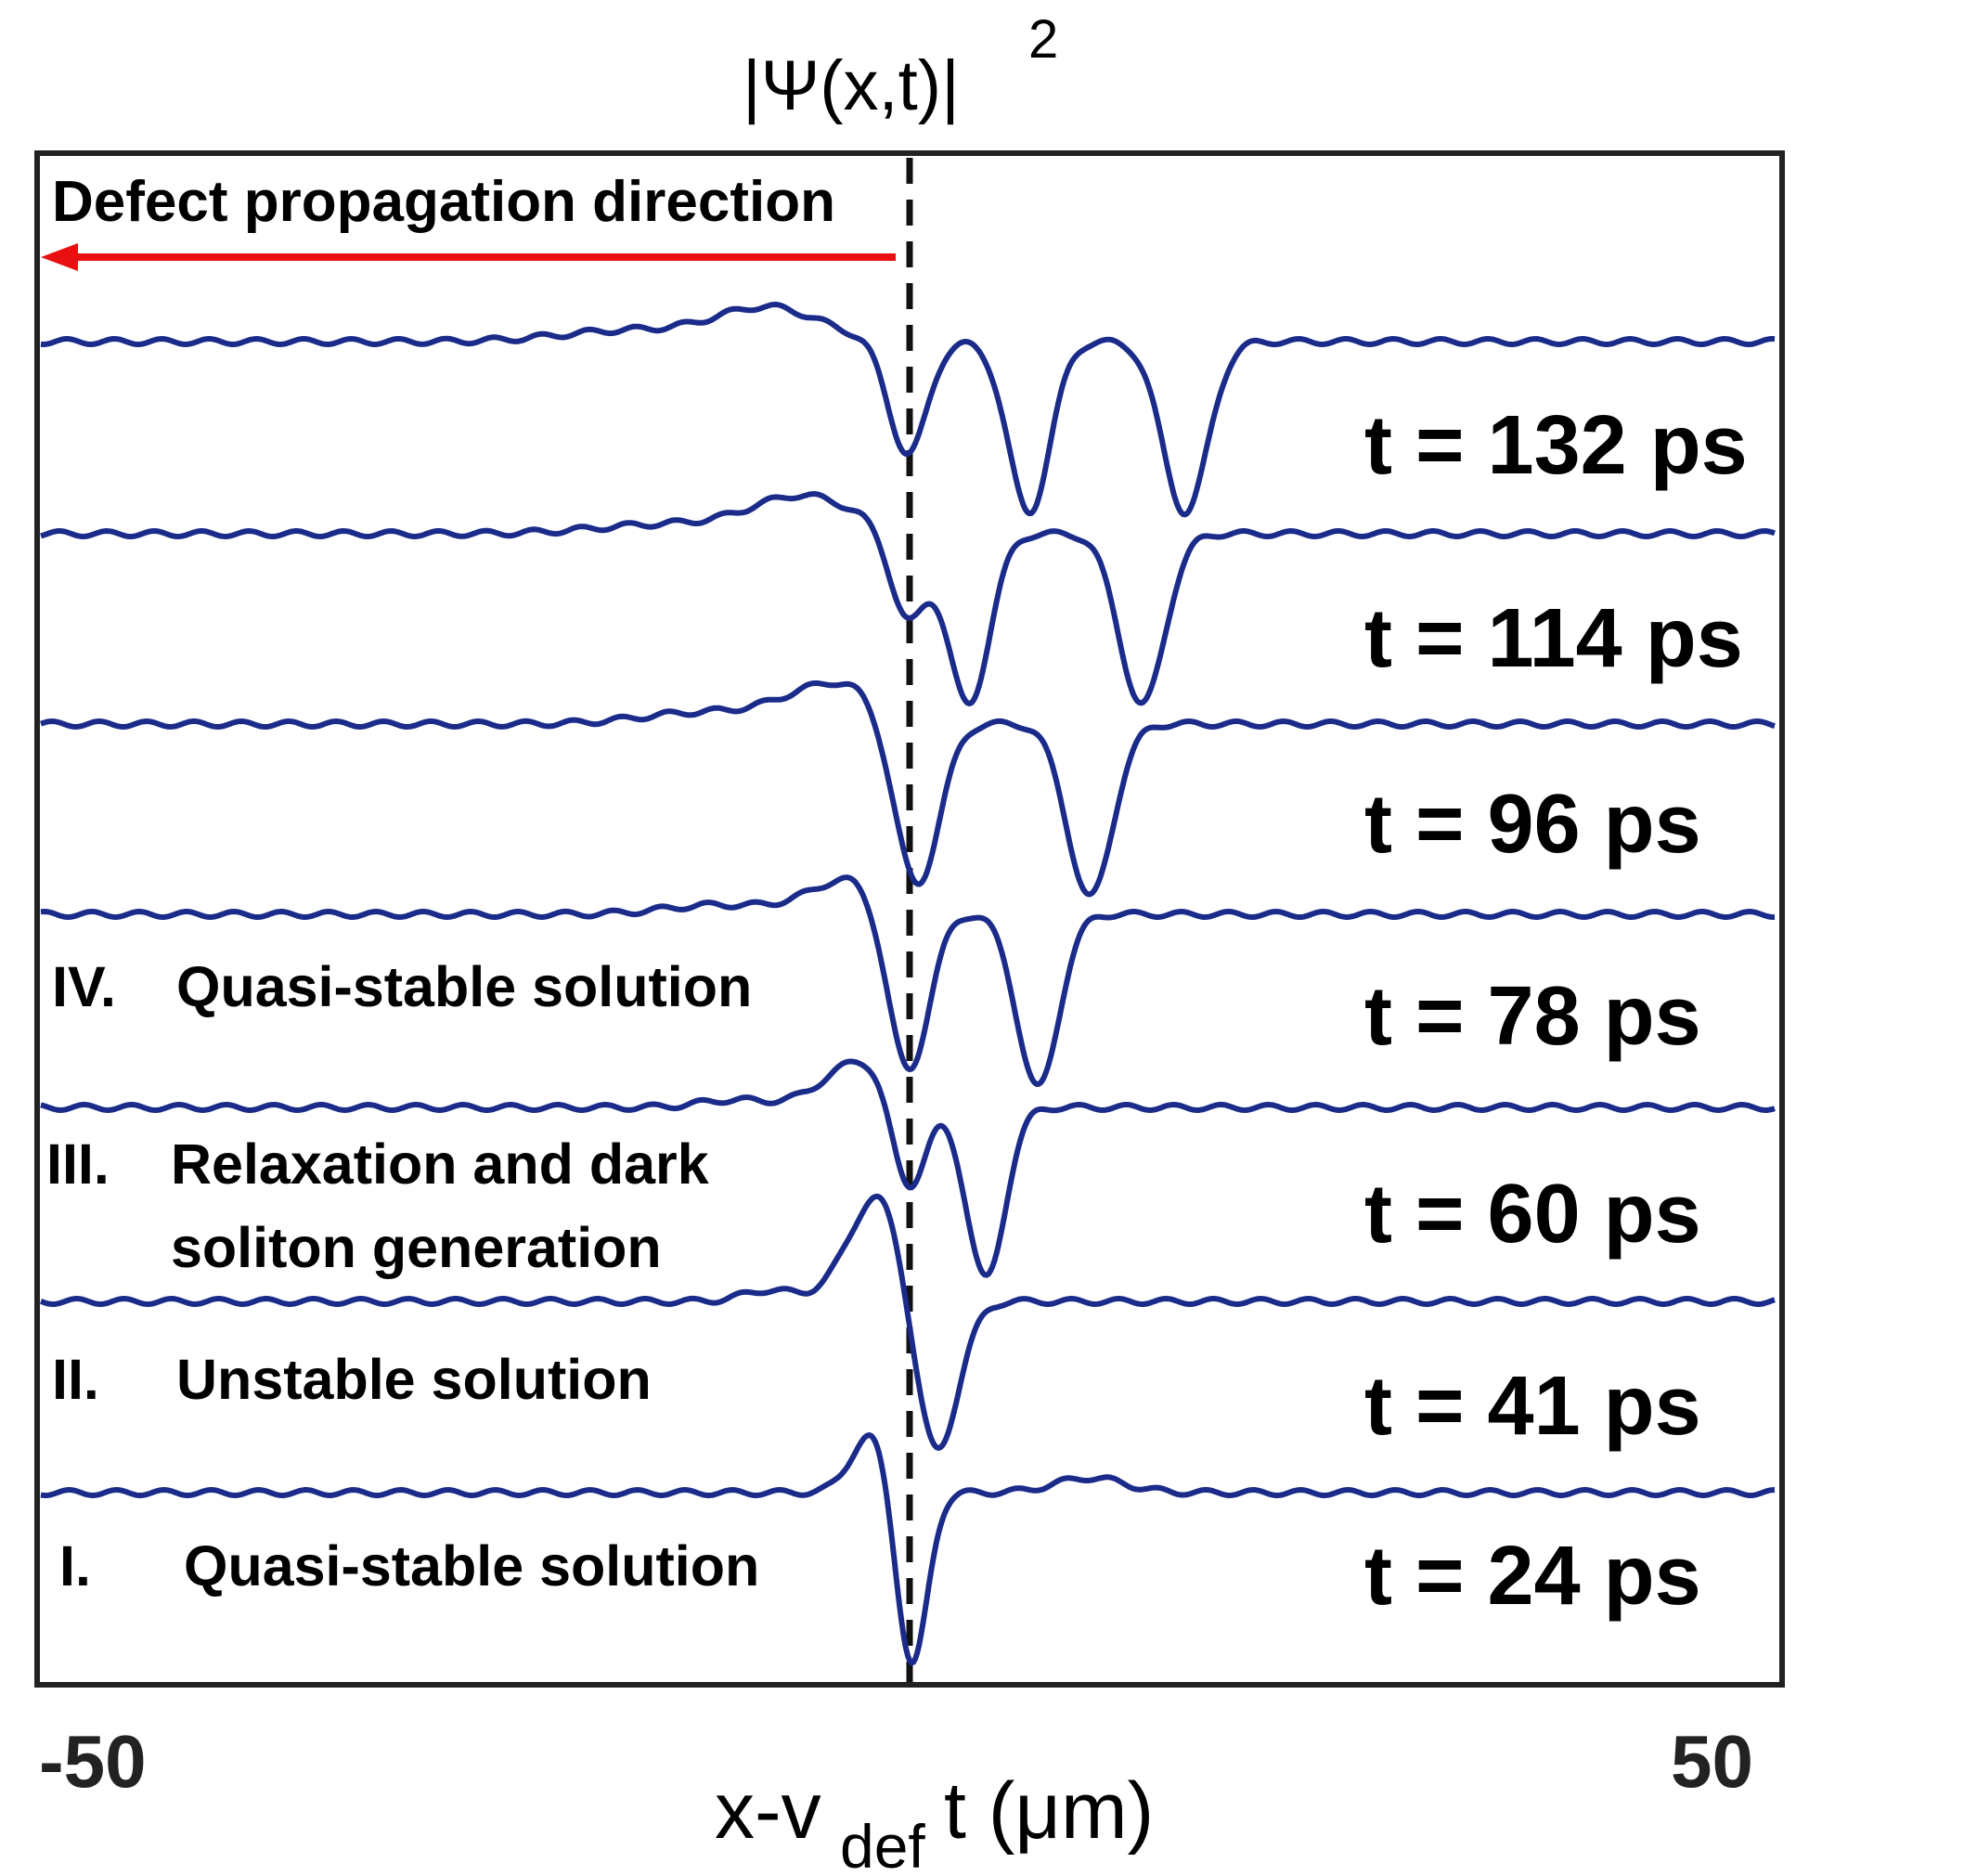 Image resolution: width=1964 pixels, height=1876 pixels. What do you see at coordinates (1049, 1811) in the screenshot?
I see `svg-text: t (μm)` at bounding box center [1049, 1811].